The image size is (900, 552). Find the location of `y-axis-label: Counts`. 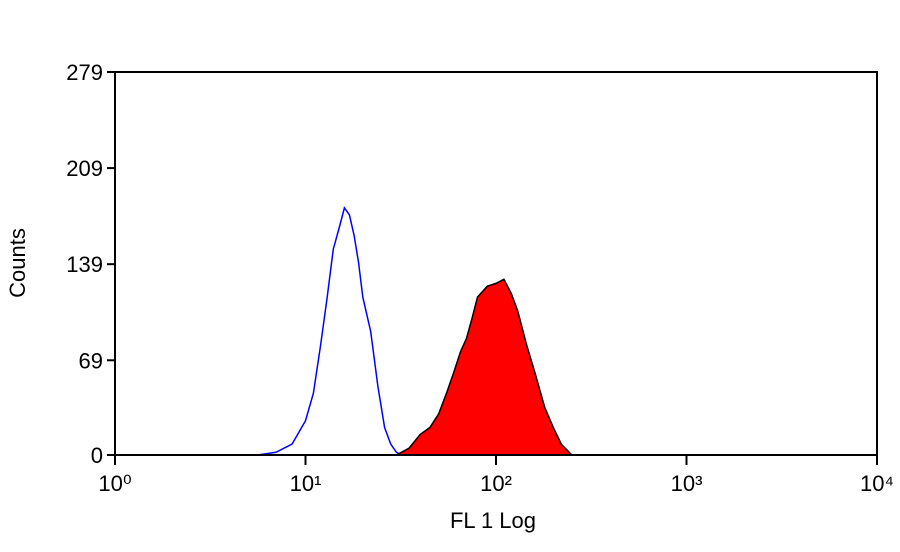

y-axis-label: Counts is located at coordinates (17, 263).